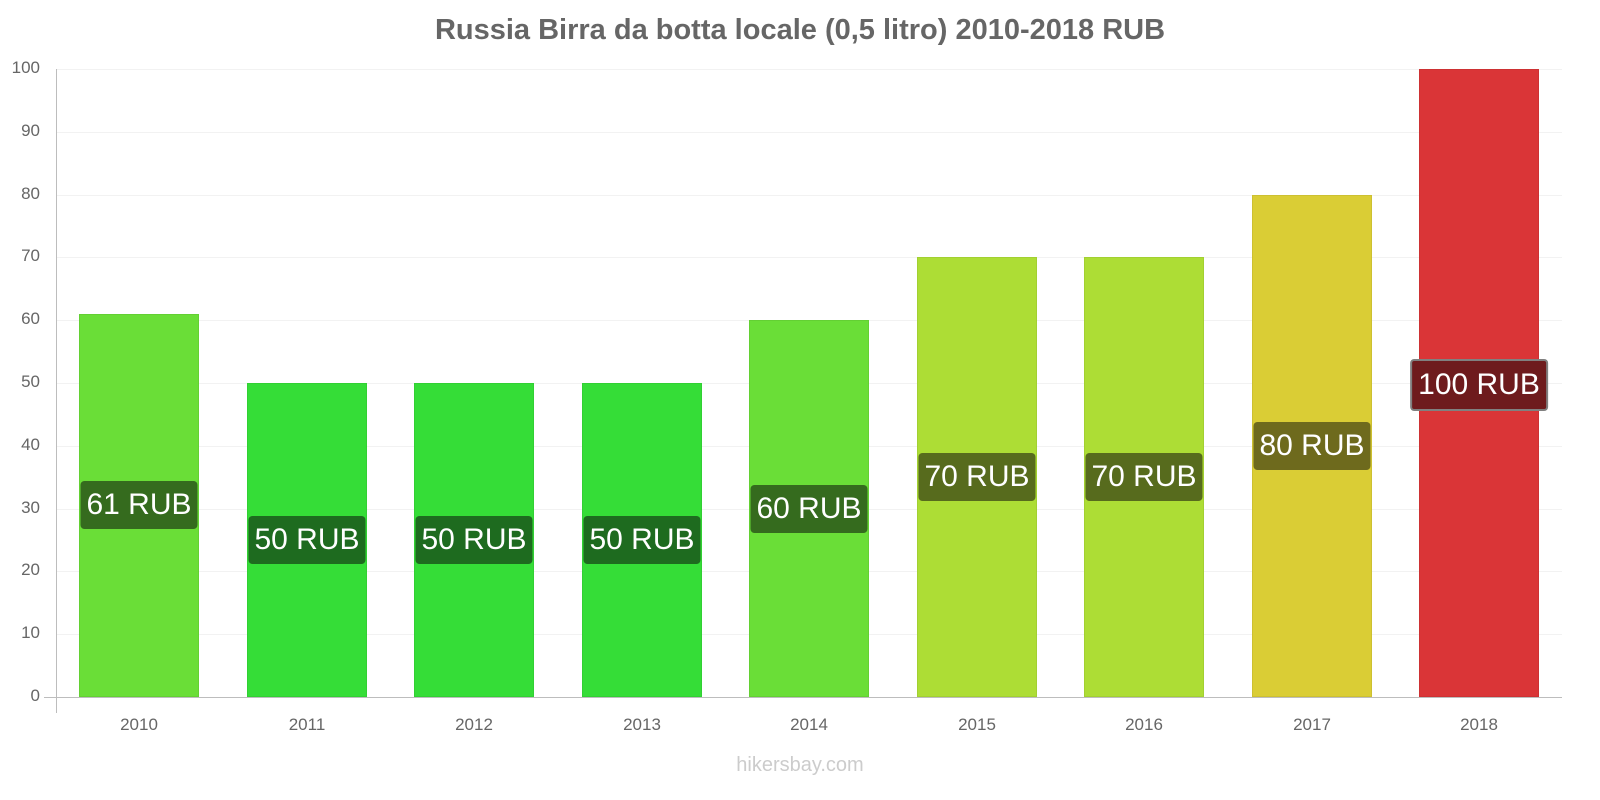 The image size is (1600, 800). I want to click on x-tick-label: 2018, so click(1479, 724).